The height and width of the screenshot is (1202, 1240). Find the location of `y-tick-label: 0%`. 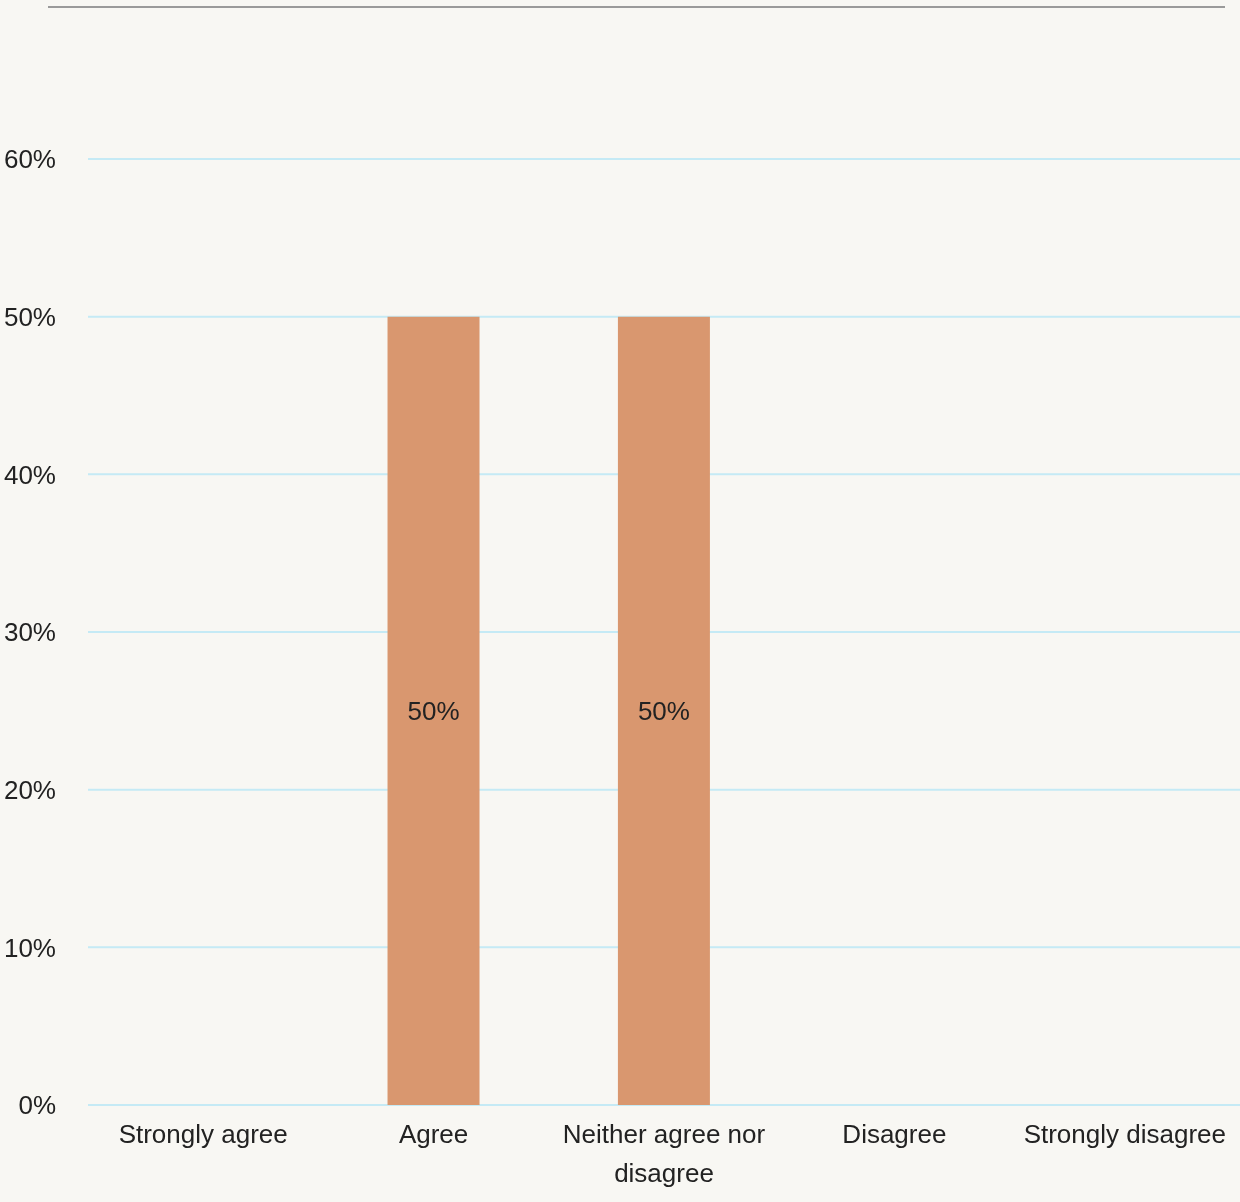

y-tick-label: 0% is located at coordinates (37, 1105).